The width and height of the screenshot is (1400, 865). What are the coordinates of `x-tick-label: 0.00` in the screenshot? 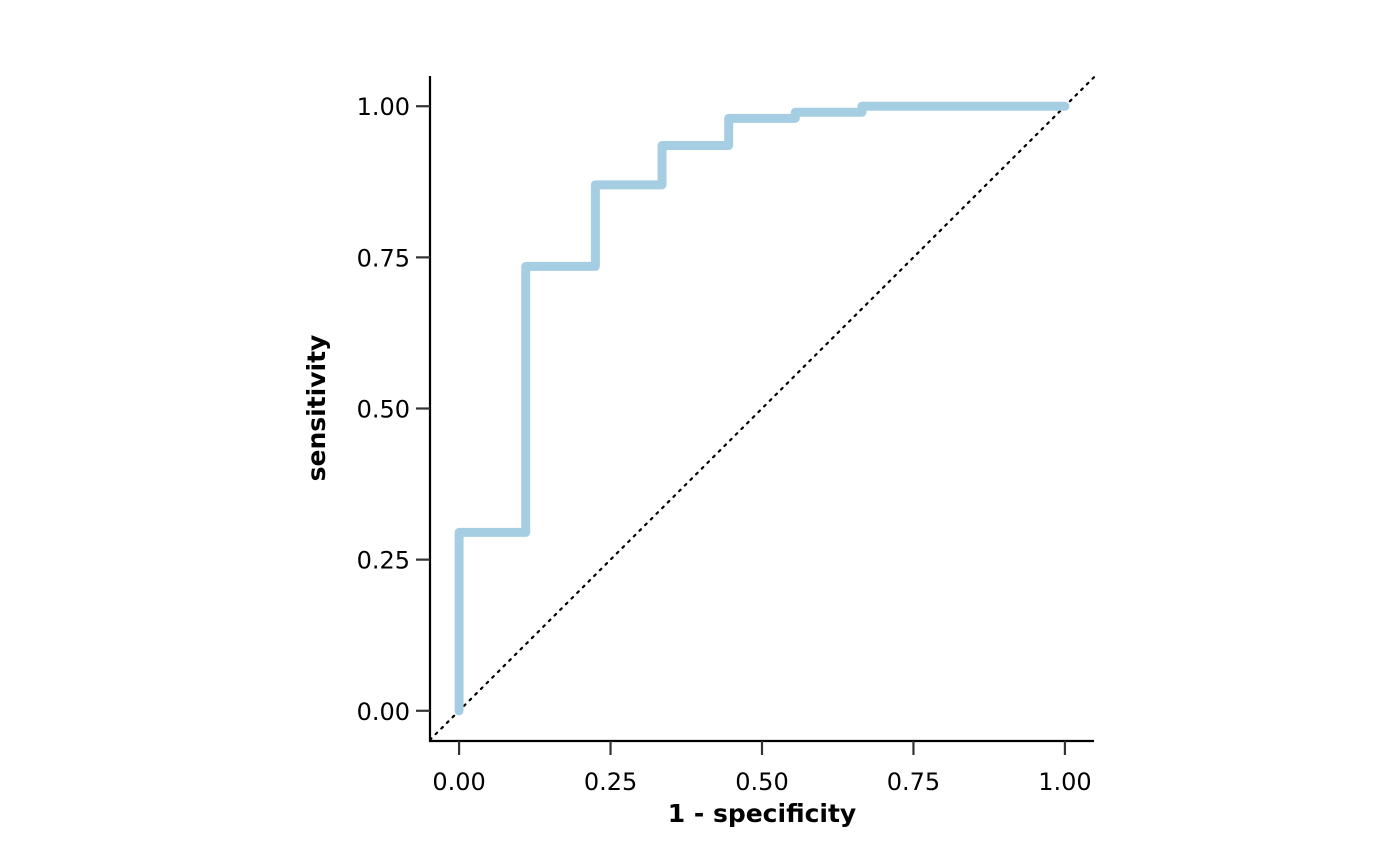 It's located at (458, 782).